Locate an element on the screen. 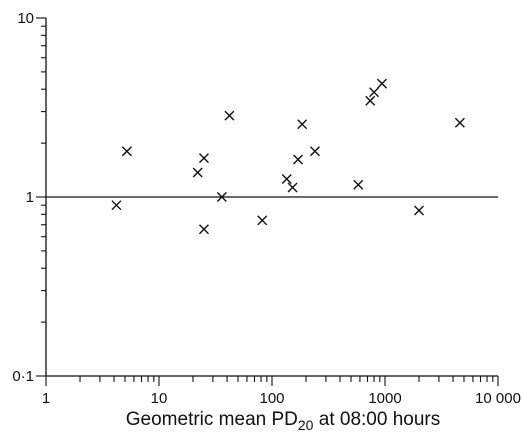 The height and width of the screenshot is (434, 523). x-axis-label-subscript: 20 is located at coordinates (306, 425).